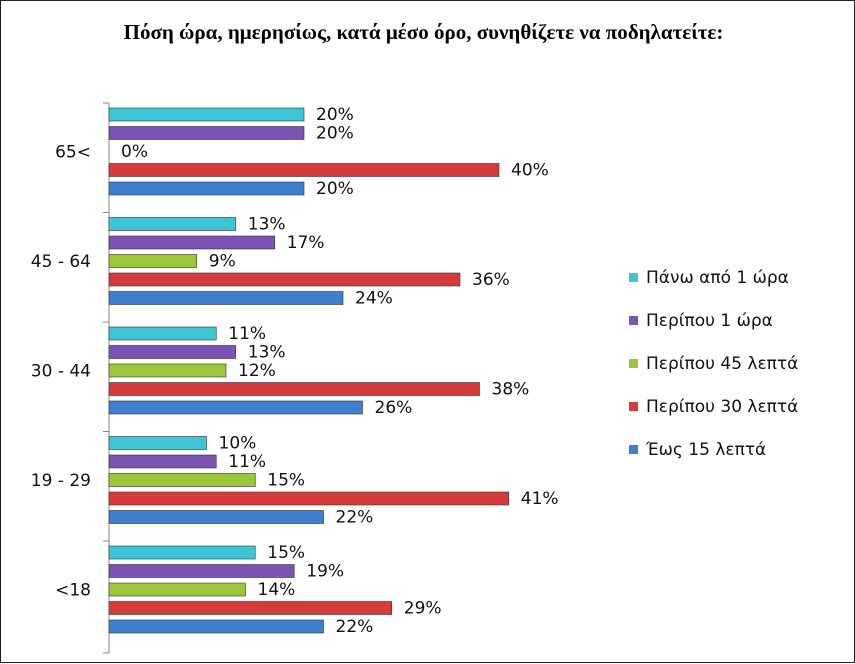 This screenshot has width=855, height=664. What do you see at coordinates (61, 481) in the screenshot?
I see `category-label: 19 - 29` at bounding box center [61, 481].